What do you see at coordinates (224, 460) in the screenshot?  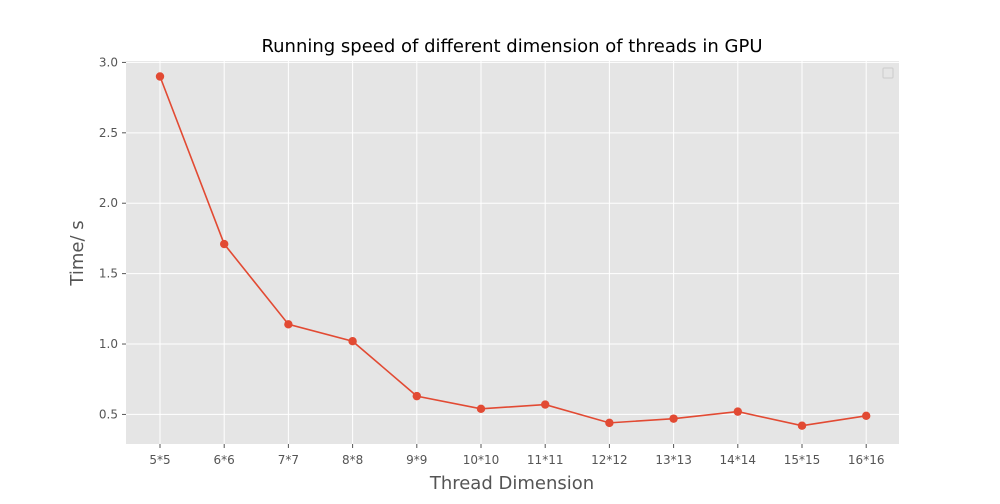 I see `x-tick-label: 6*6` at bounding box center [224, 460].